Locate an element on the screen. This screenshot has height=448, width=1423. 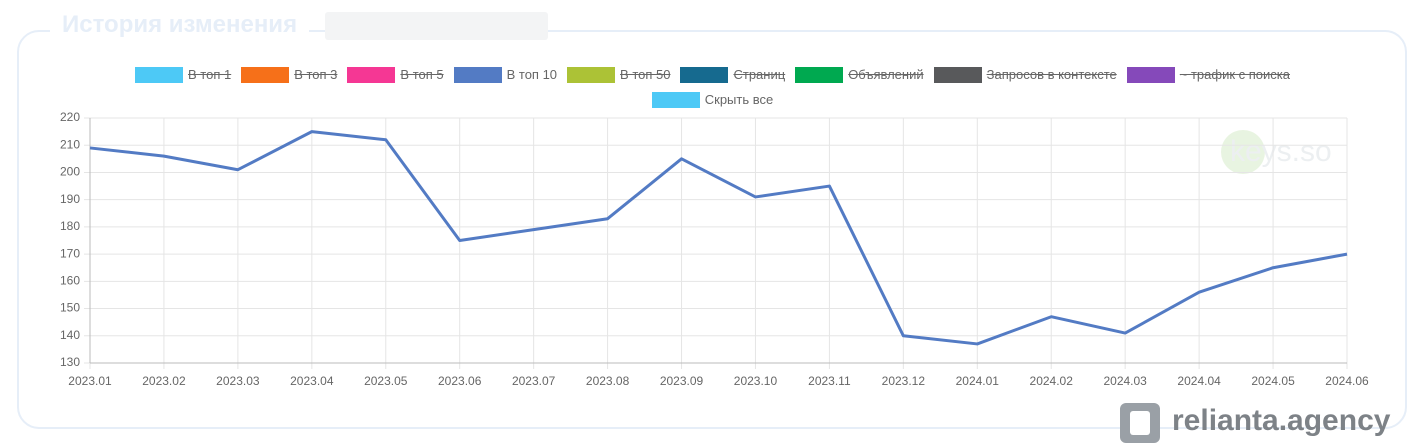
legend-label: В топ 5 is located at coordinates (422, 74).